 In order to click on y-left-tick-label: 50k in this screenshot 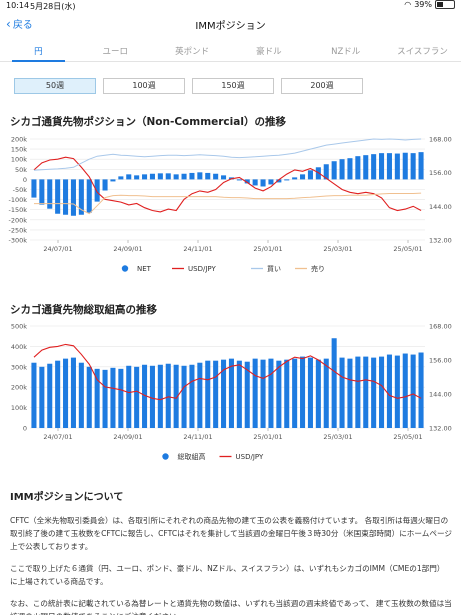, I will do `click(21, 170)`.